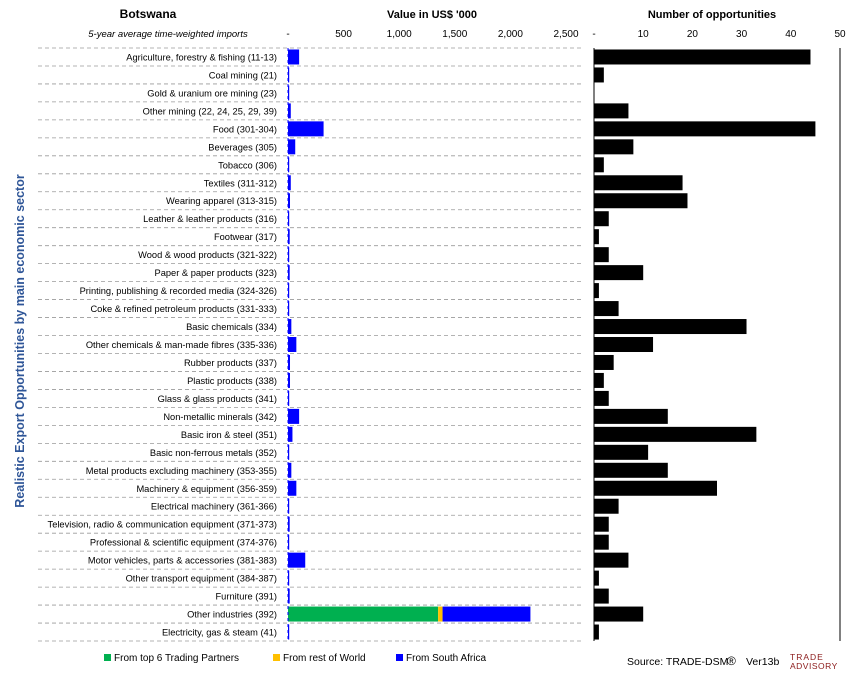 Image resolution: width=859 pixels, height=676 pixels. Describe the element at coordinates (232, 615) in the screenshot. I see `category-label: Other industries (392)` at that location.